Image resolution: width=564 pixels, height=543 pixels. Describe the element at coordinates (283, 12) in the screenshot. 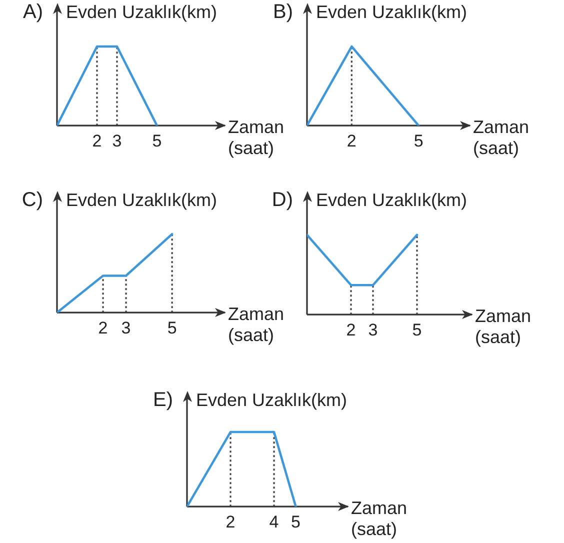

I see `chart-title: B)` at that location.